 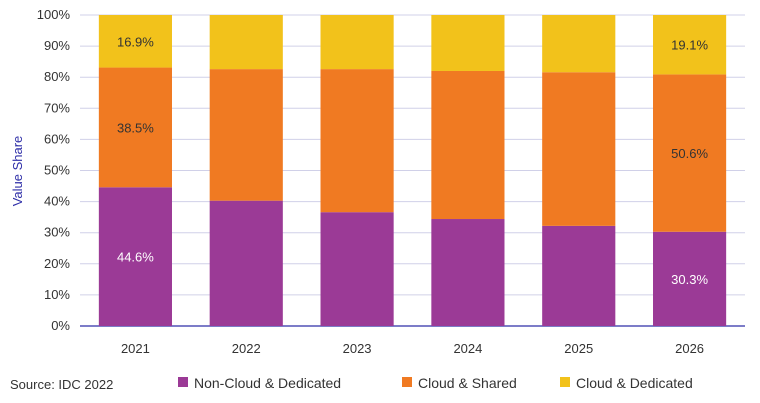 What do you see at coordinates (412, 348) in the screenshot?
I see `x-tick-labels: 2021 2022 2023 2024 2025 2026` at bounding box center [412, 348].